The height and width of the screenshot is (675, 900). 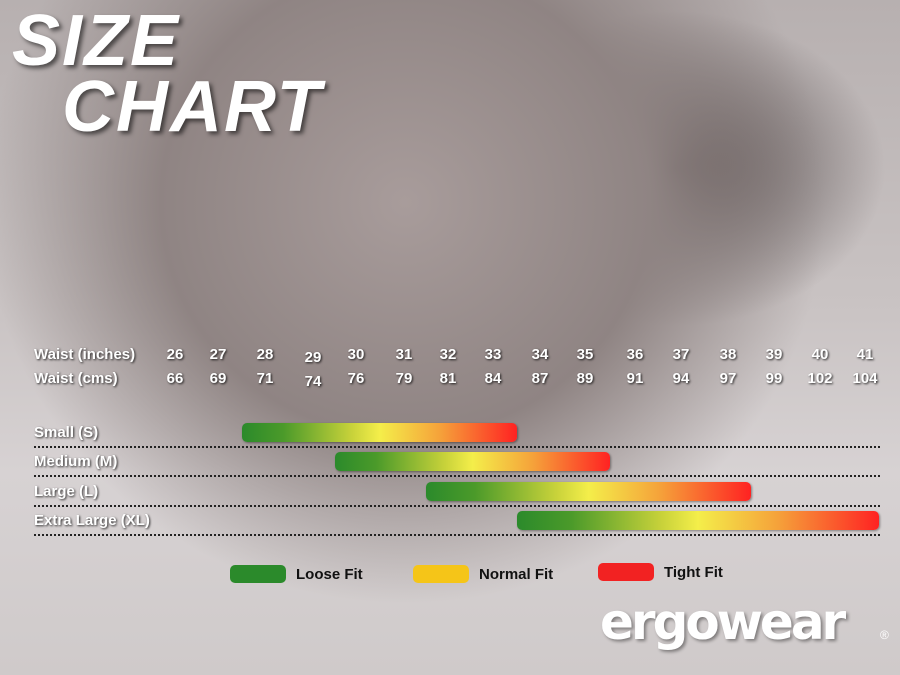 I want to click on tick-inches: 37, so click(x=681, y=354).